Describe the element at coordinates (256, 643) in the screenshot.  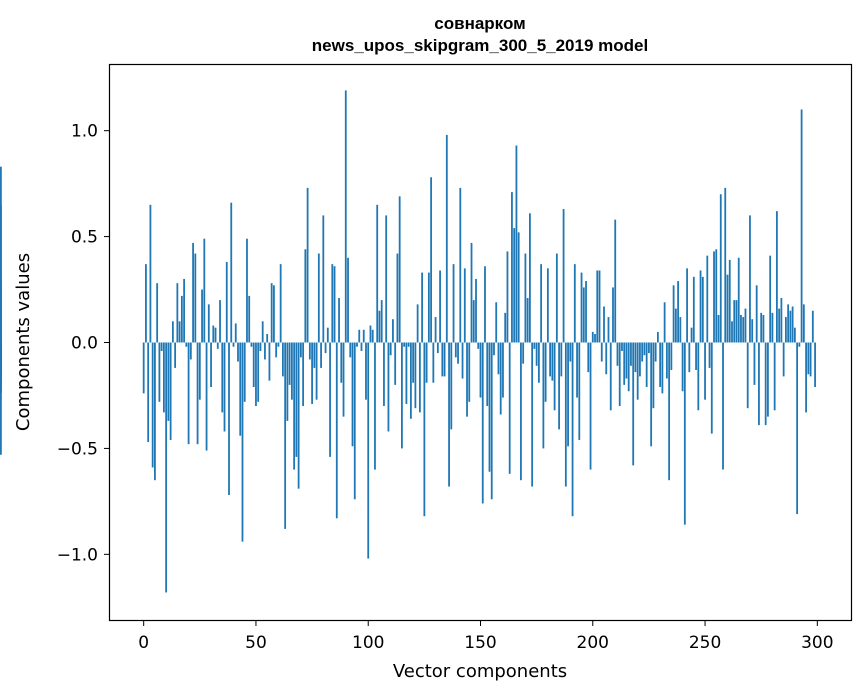
I see `x-tick-label: 50` at that location.